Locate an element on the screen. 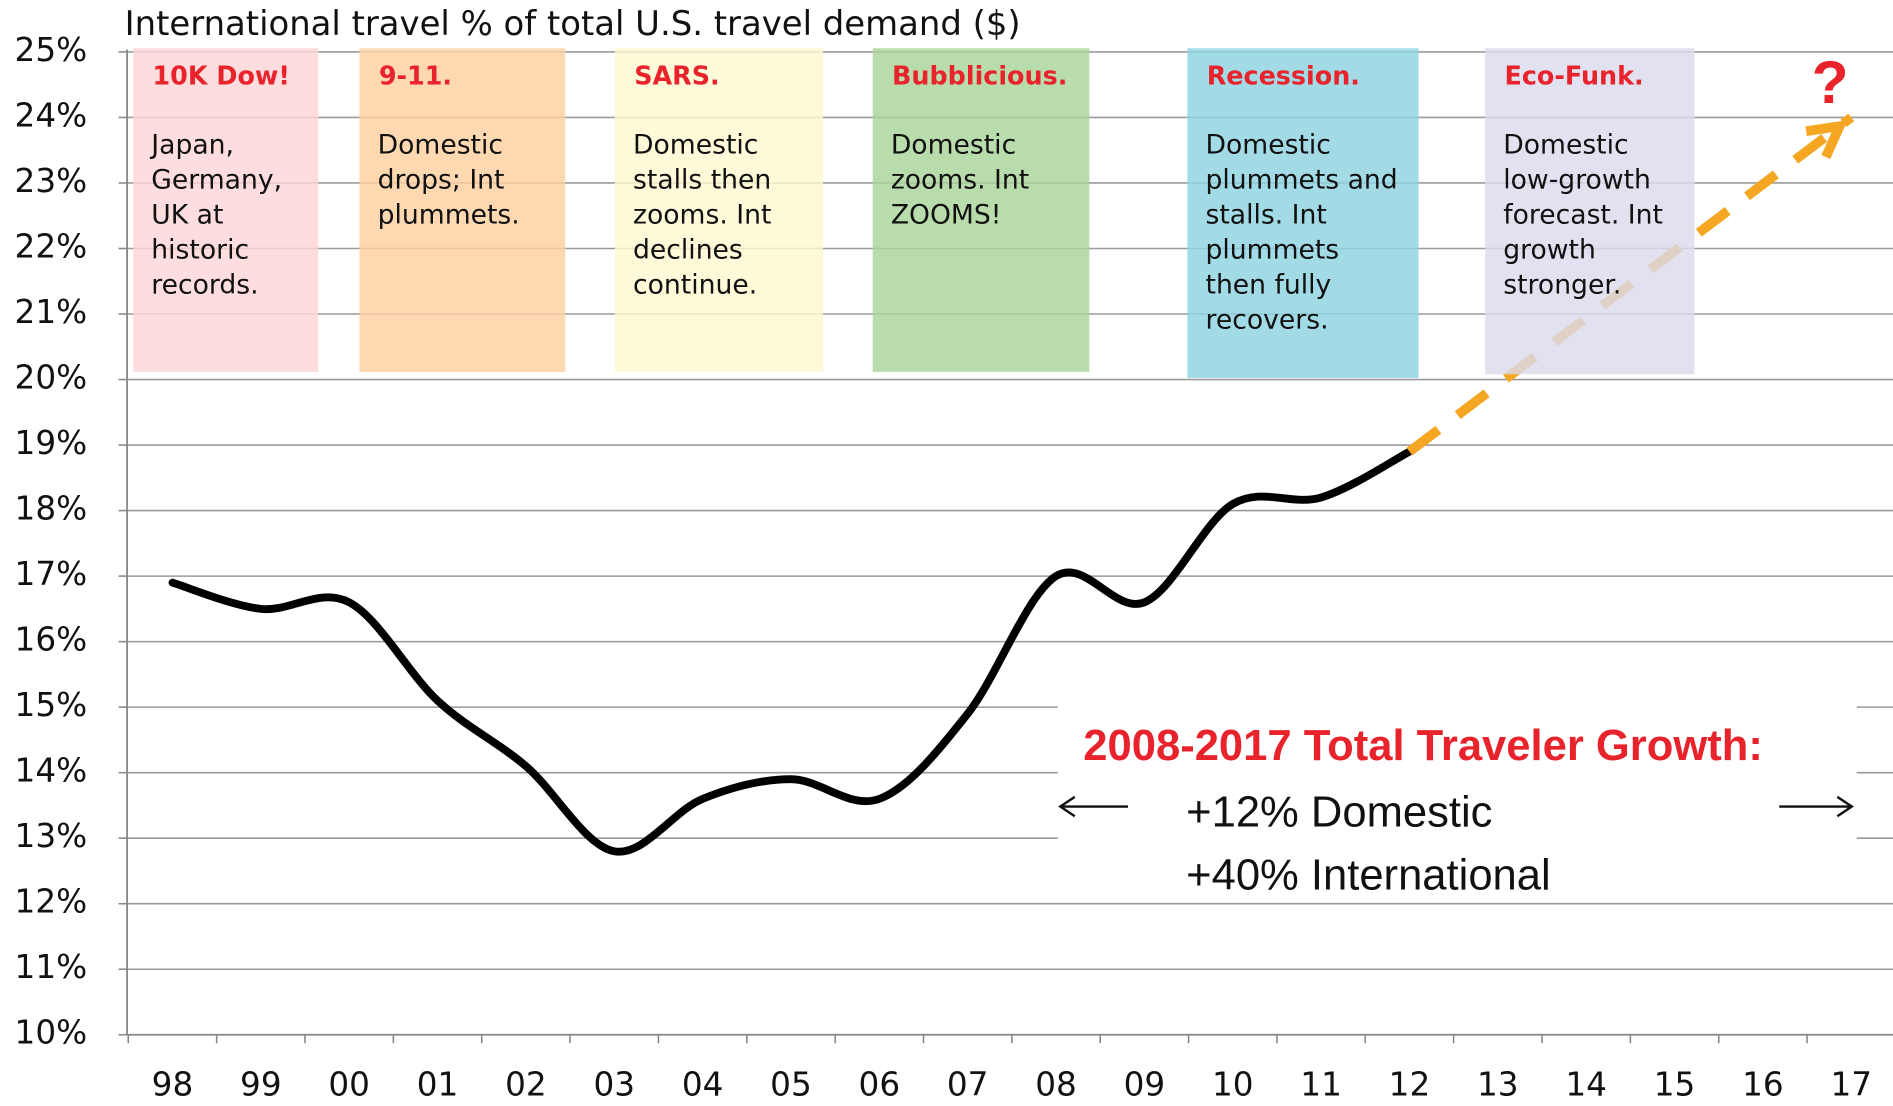 This screenshot has width=1893, height=1106. y-tick-label: 15% is located at coordinates (51, 705).